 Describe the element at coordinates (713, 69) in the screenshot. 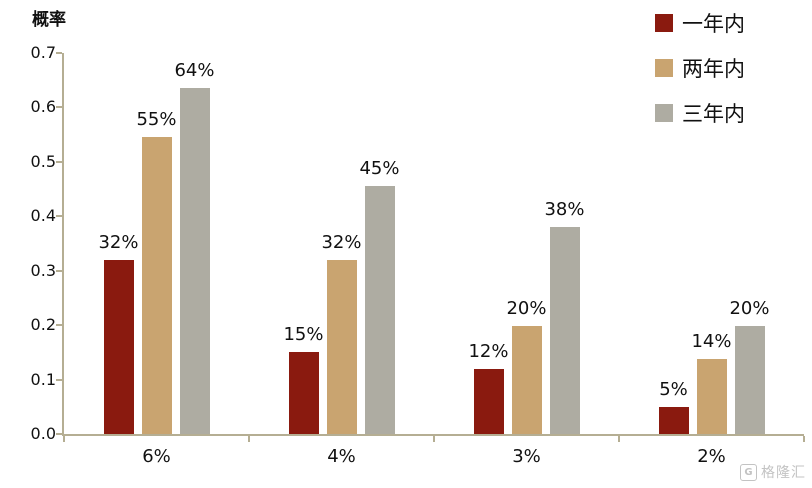

I see `legend-label: 两年内` at that location.